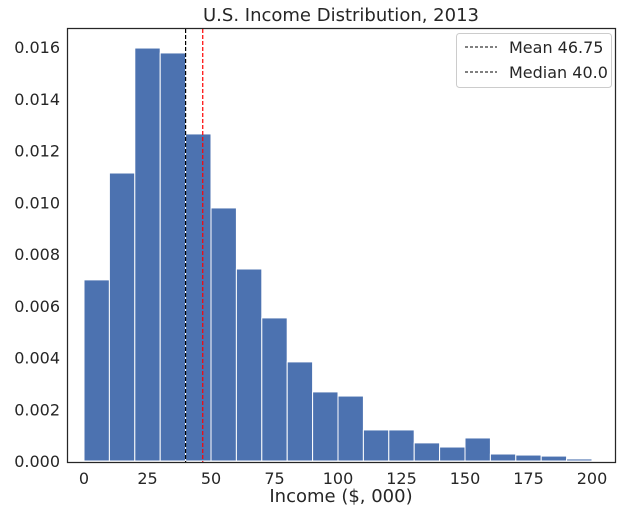 This screenshot has width=623, height=520. I want to click on y-tick-label: 0.014, so click(37, 99).